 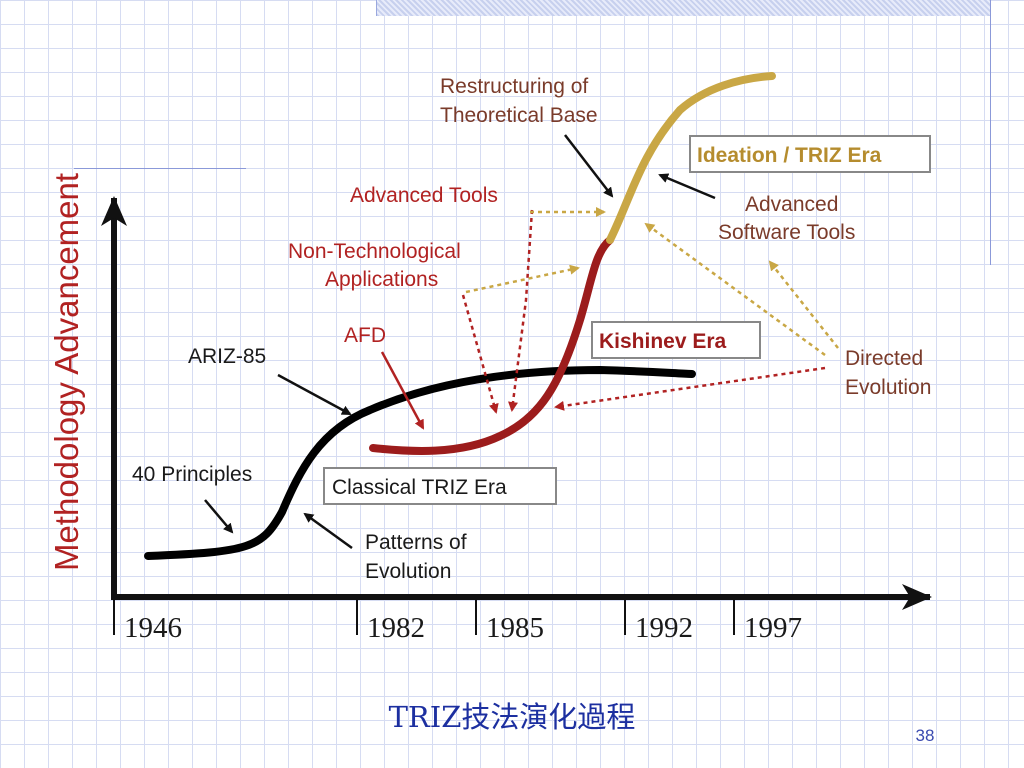 I want to click on label-software-line1: Advanced, so click(x=791, y=204).